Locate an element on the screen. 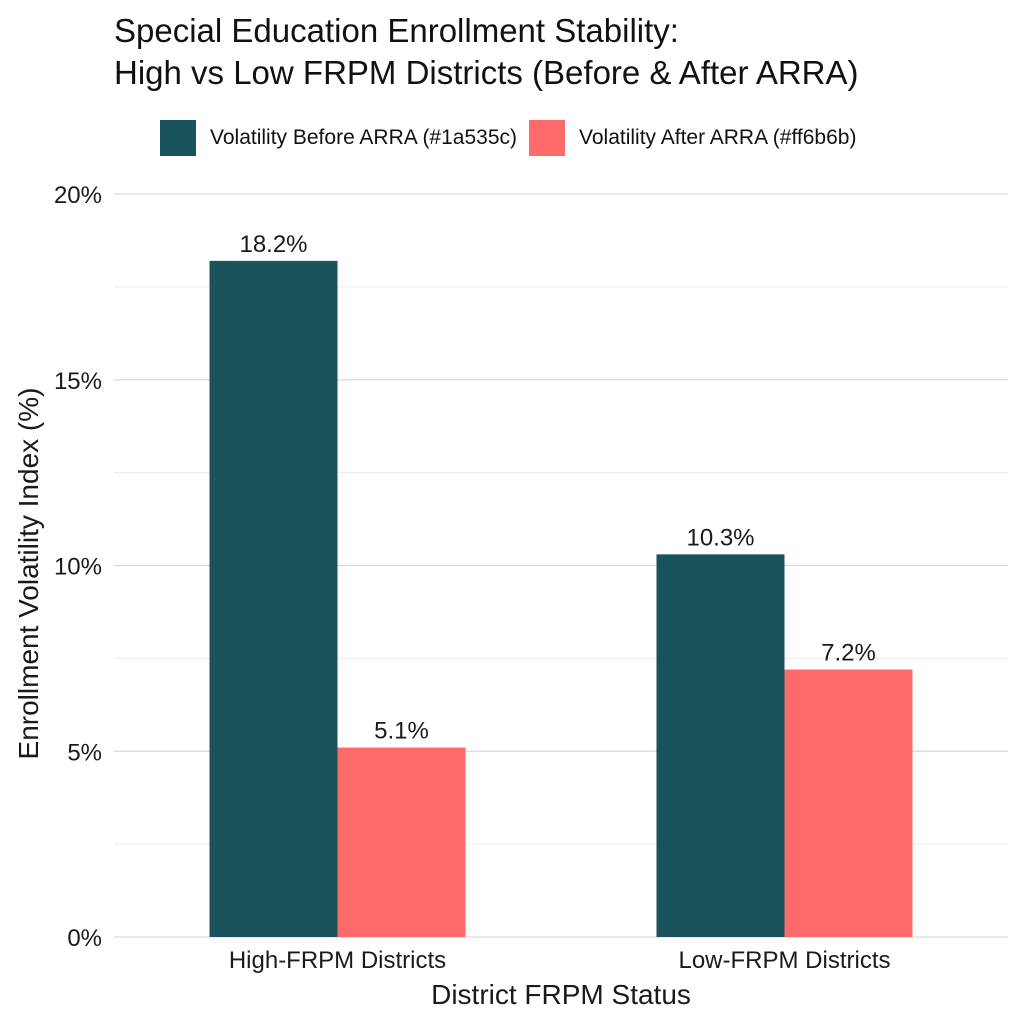 This screenshot has width=1024, height=1024. x-tick-label: Low-FRPM Districts is located at coordinates (784, 960).